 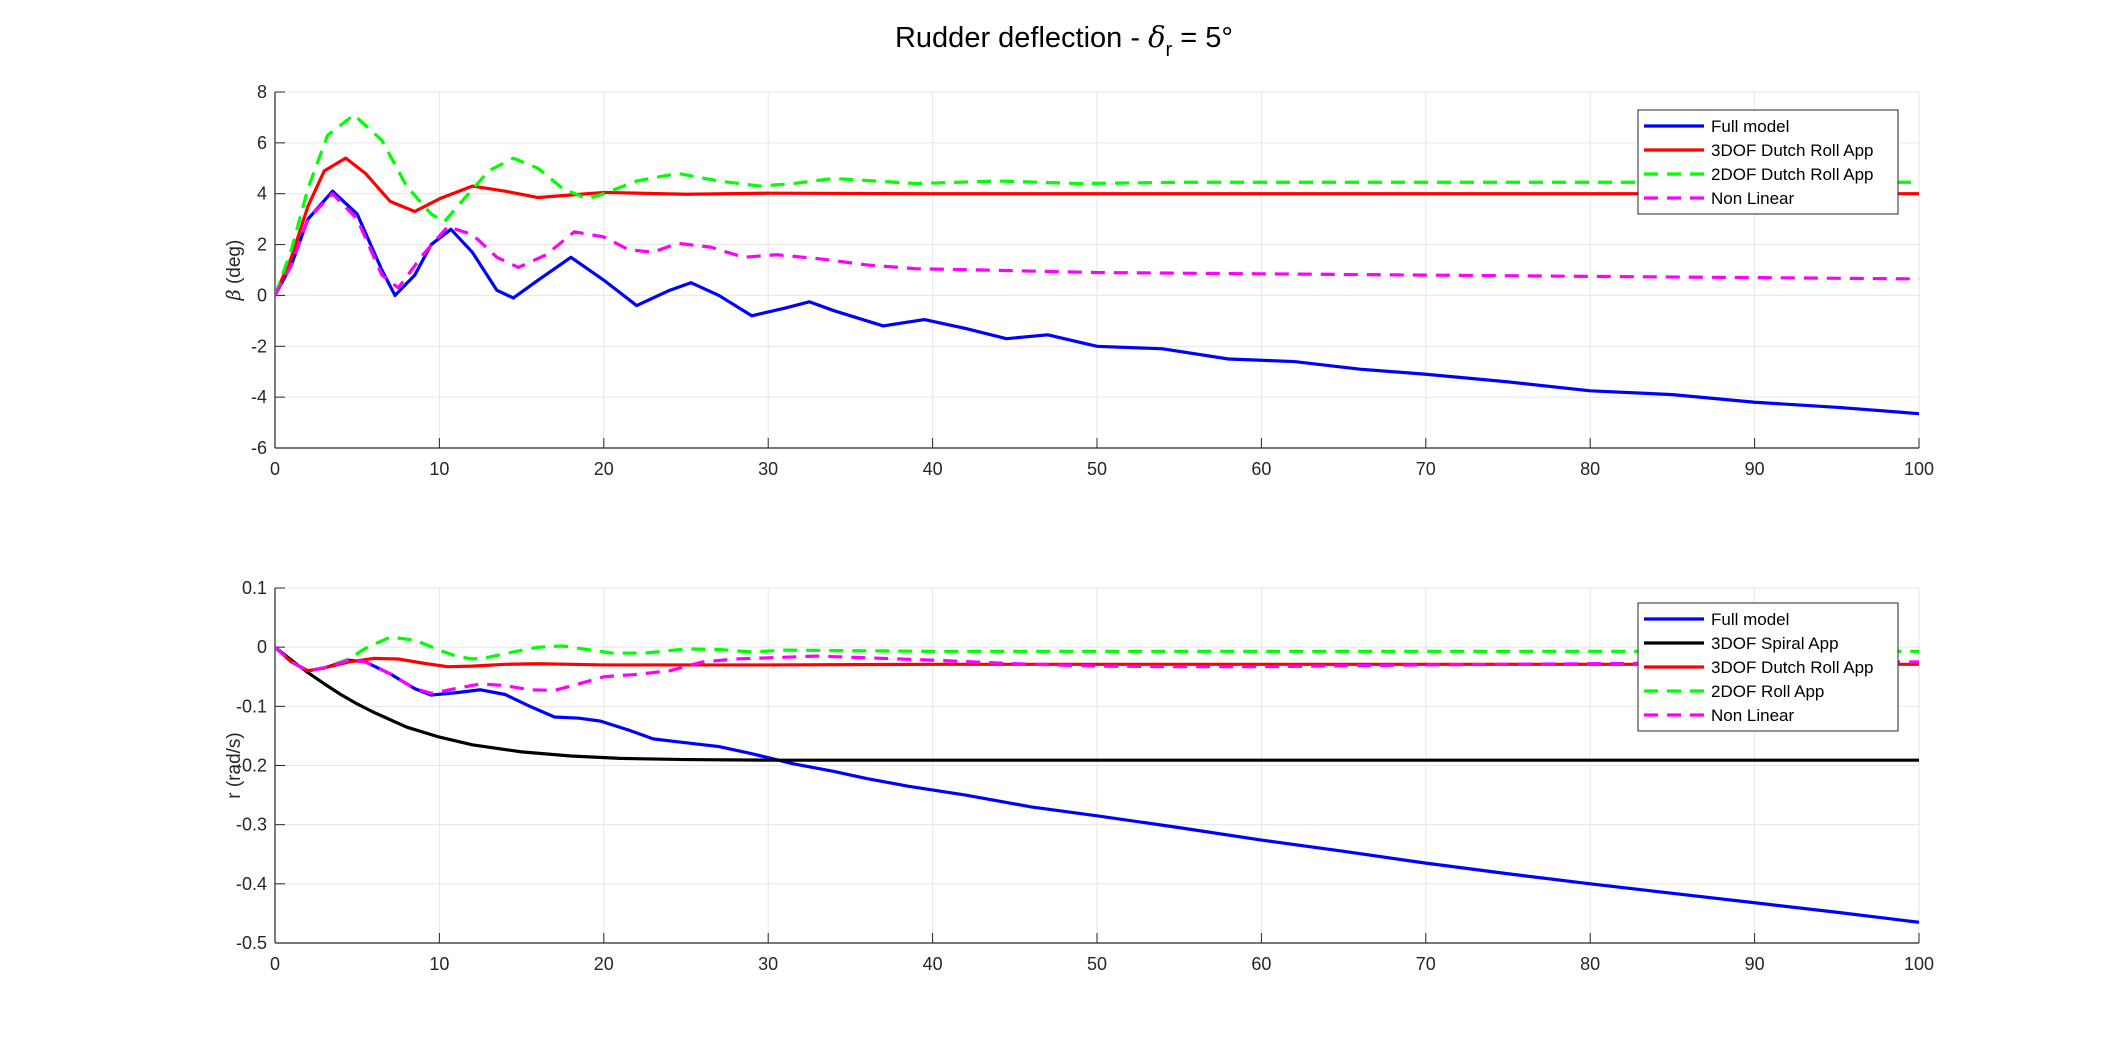 What do you see at coordinates (254, 588) in the screenshot?
I see `y-tick-label: 0.1` at bounding box center [254, 588].